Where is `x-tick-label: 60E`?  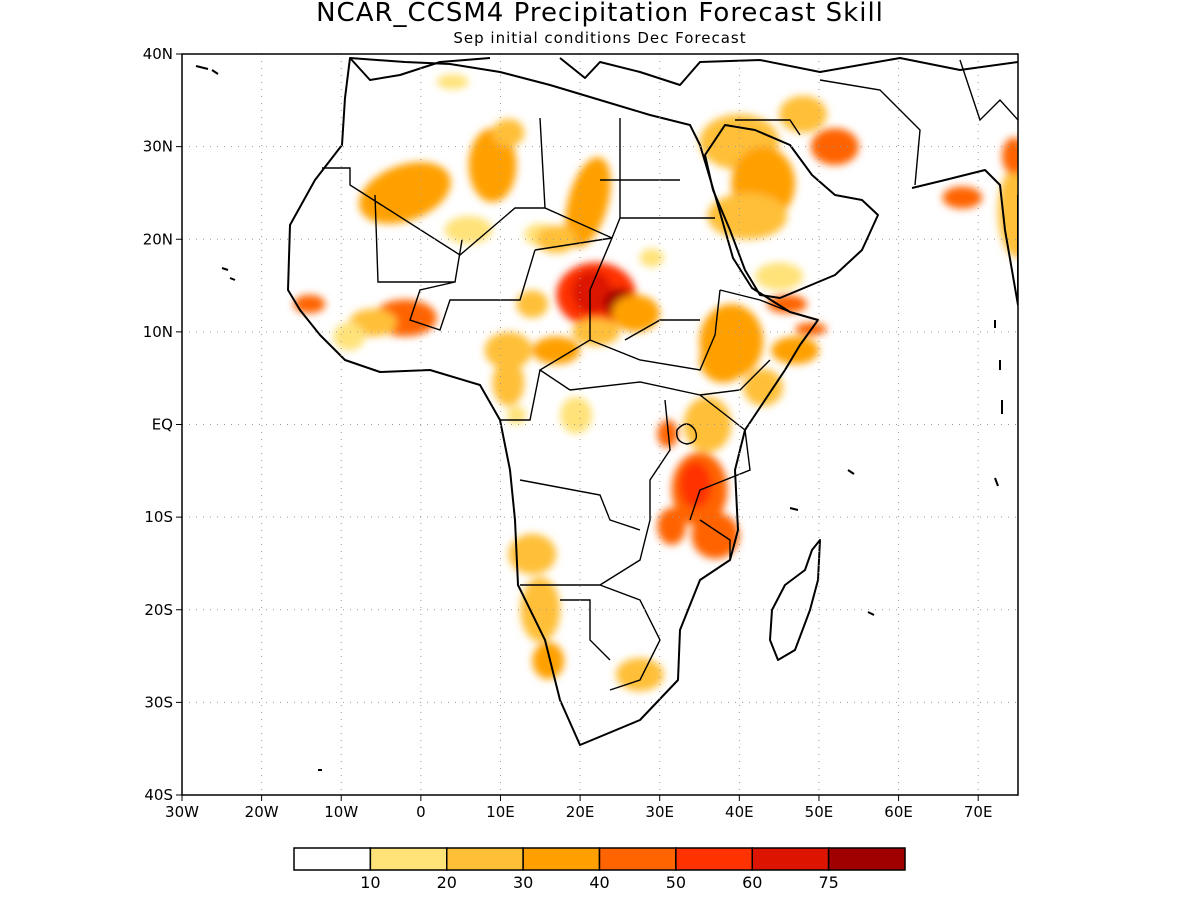 x-tick-label: 60E is located at coordinates (898, 812).